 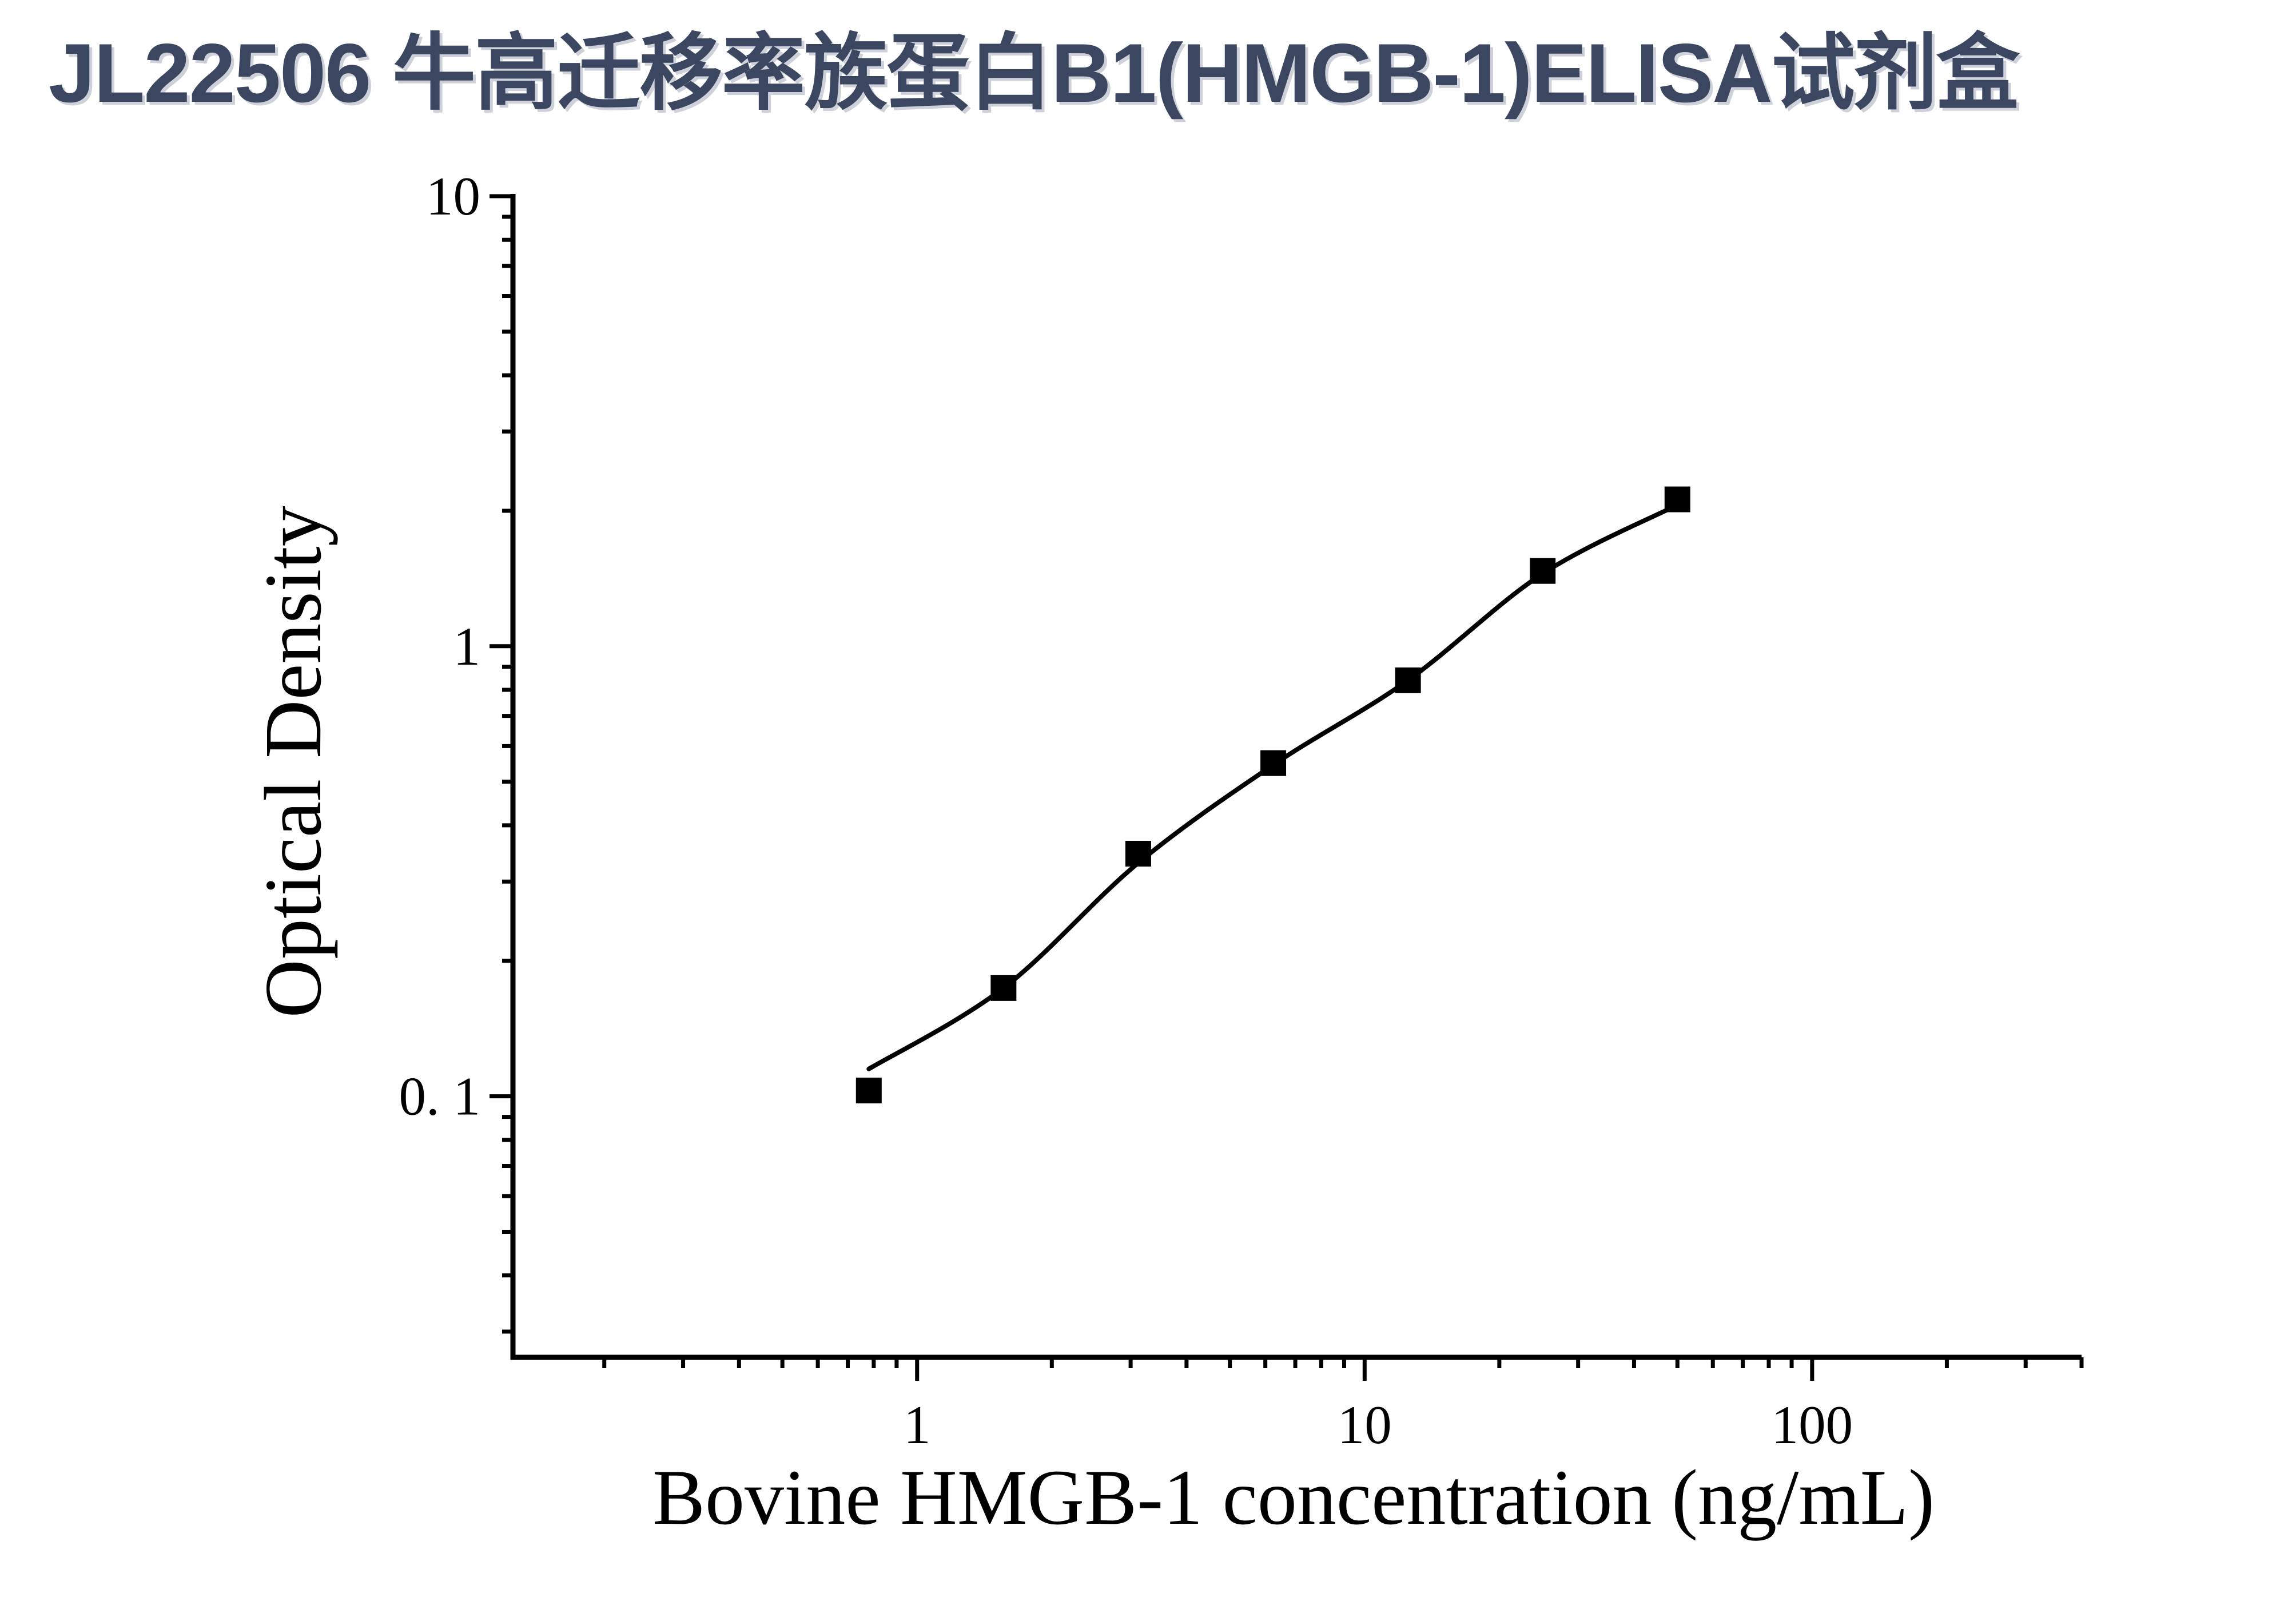 I want to click on page-title: JL22506 牛高迁移率族蛋白B1(HMGB-1)ELISA试剂盒, so click(x=1034, y=73).